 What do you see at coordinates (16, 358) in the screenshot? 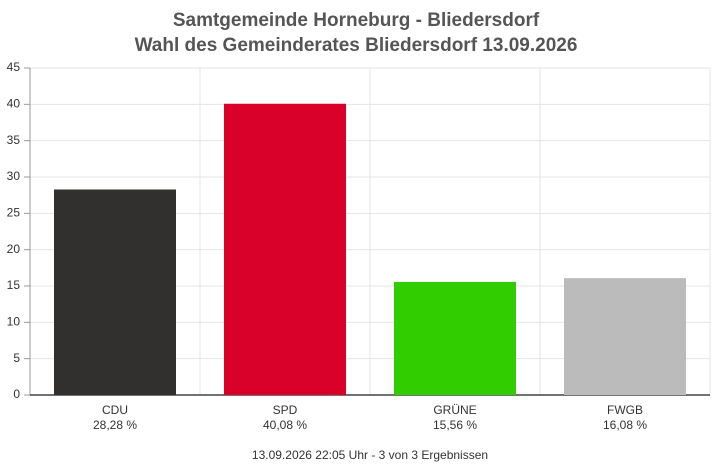
I see `y-tick-label: 5` at bounding box center [16, 358].